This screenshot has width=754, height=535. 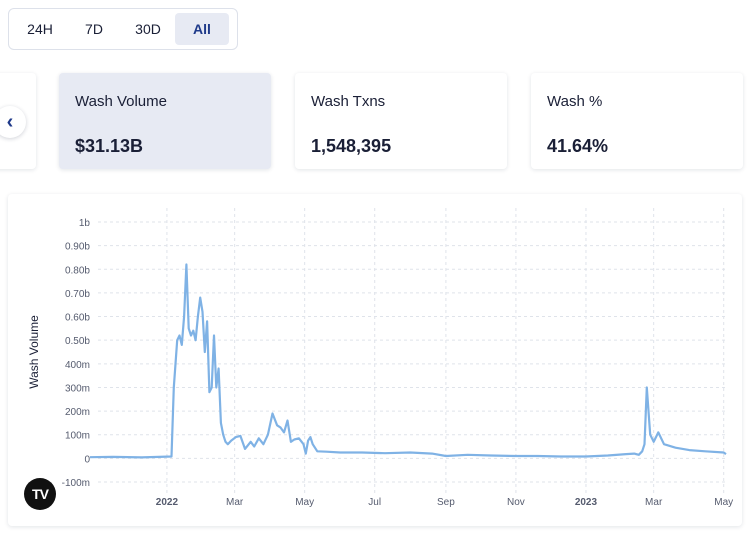 I want to click on y-tick-label: 100m, so click(x=77, y=436).